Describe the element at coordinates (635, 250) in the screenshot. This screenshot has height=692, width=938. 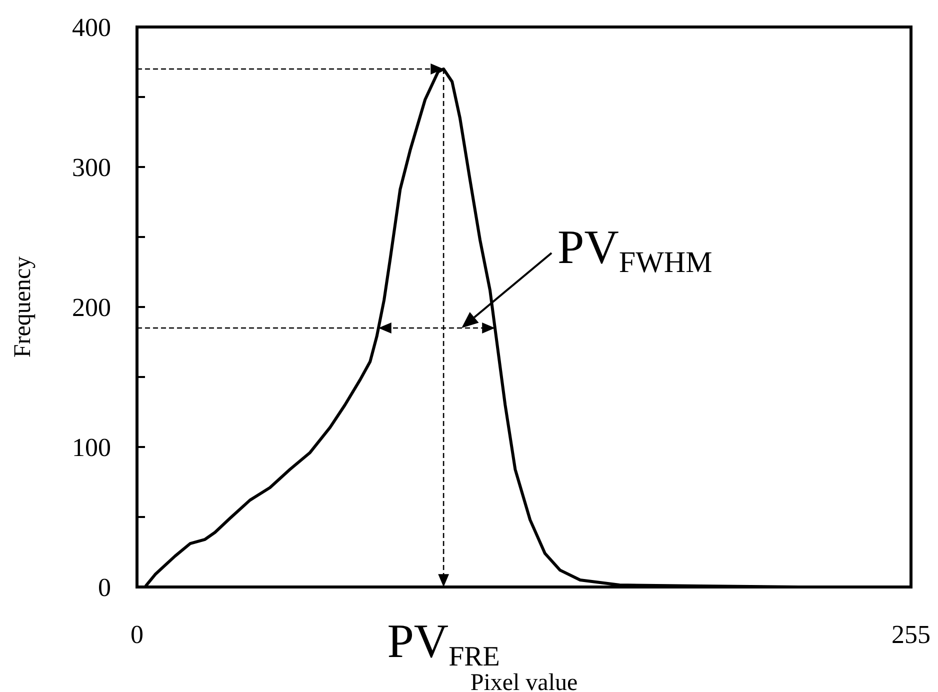
I see `annotation: PV$_{FWHM}$` at that location.